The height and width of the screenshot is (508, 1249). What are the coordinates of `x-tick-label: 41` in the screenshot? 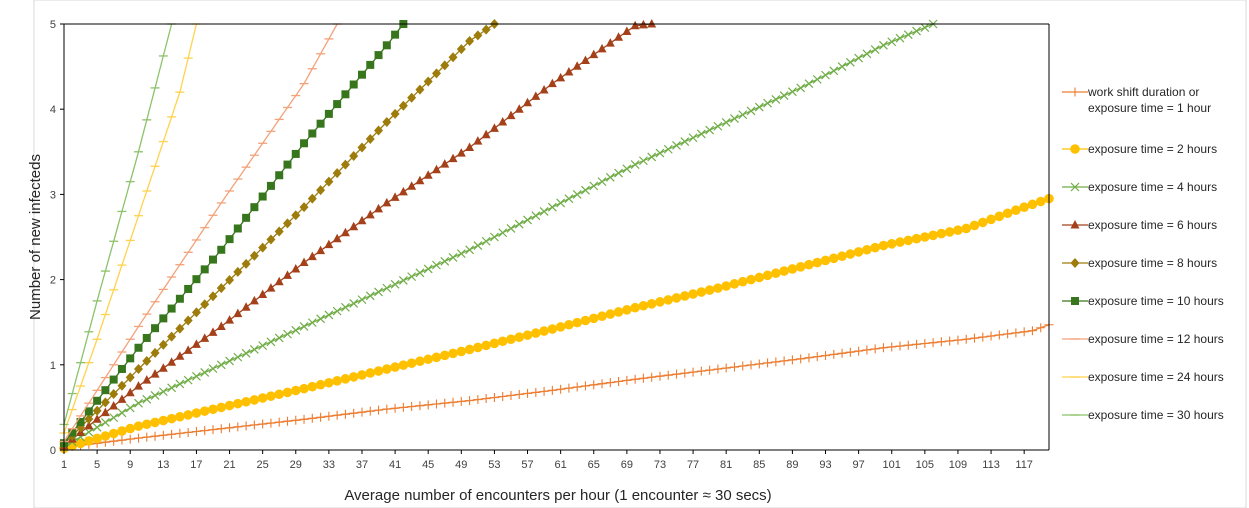 It's located at (395, 465).